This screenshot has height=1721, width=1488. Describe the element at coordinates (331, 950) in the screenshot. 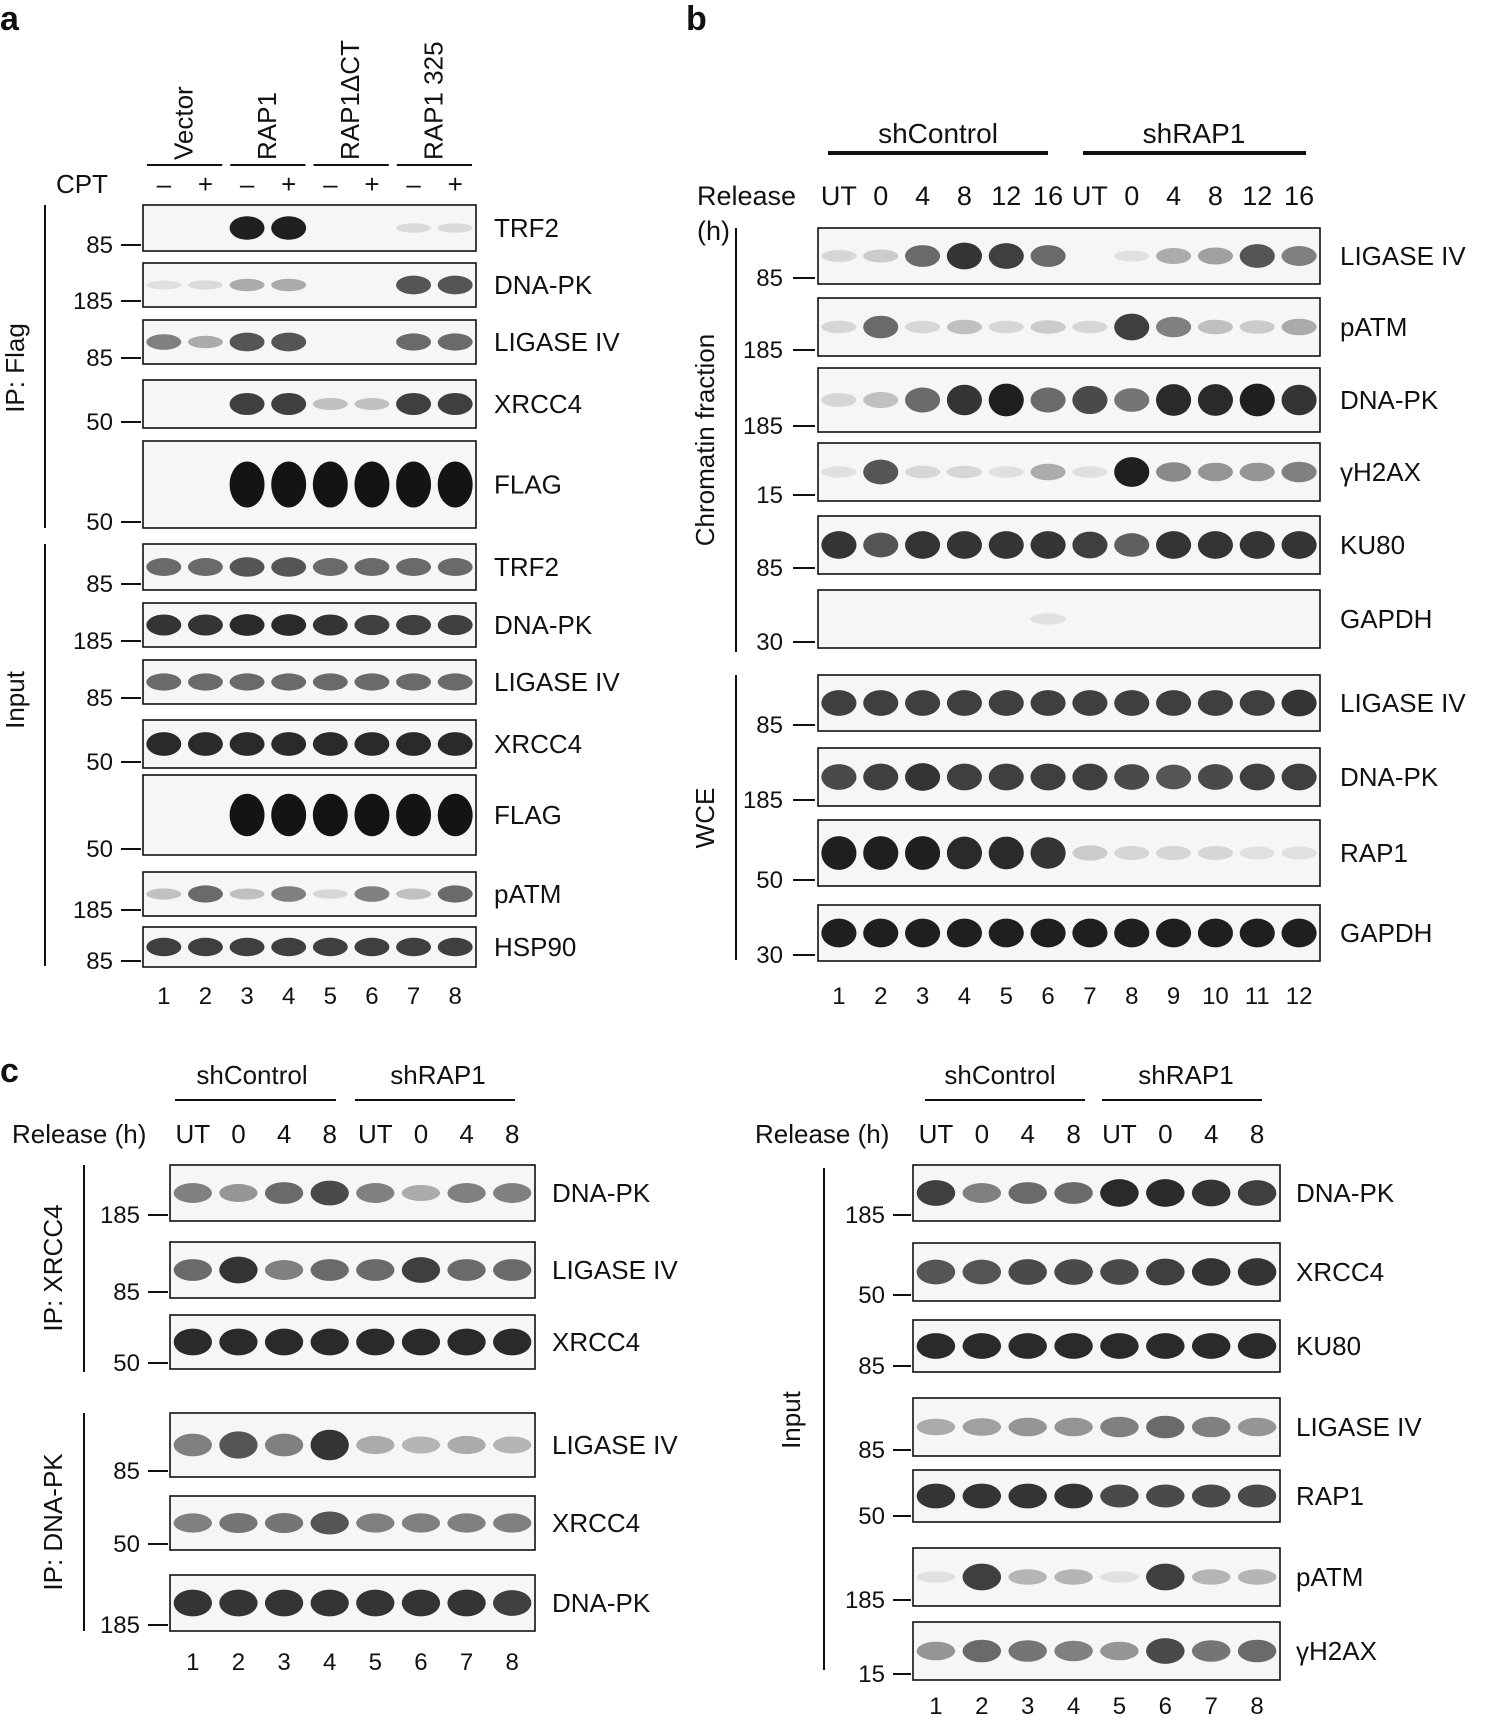

I see `panels.a.blots-blot-11: HSP90 85` at that location.